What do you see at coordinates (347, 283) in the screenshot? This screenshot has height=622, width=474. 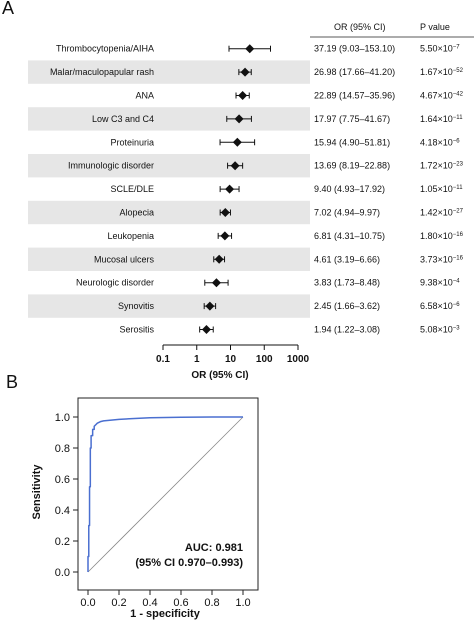 I see `forest-or-value: 3.83 (1.73–8.48)` at bounding box center [347, 283].